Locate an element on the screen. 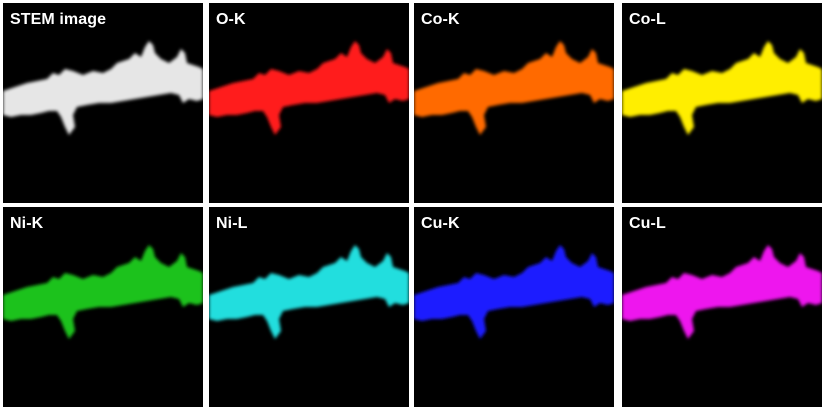 This screenshot has width=826, height=410. panel-ni-l: Ni-L is located at coordinates (309, 307).